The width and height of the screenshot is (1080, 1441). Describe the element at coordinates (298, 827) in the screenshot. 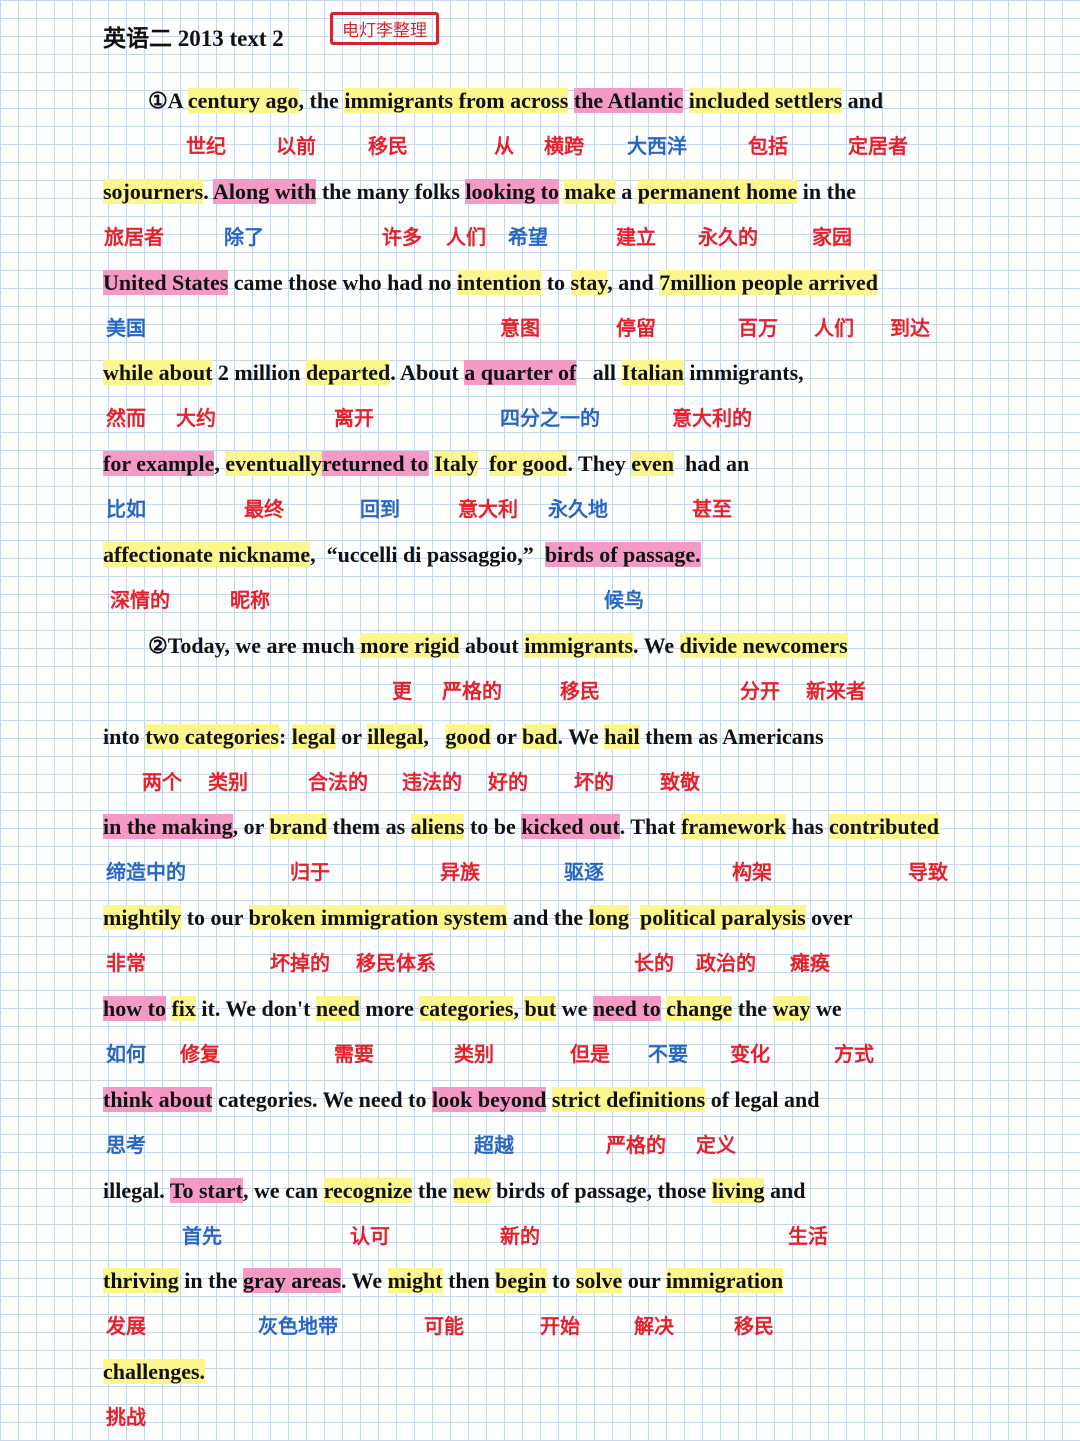

I see `highlighted-phrase: brand` at that location.